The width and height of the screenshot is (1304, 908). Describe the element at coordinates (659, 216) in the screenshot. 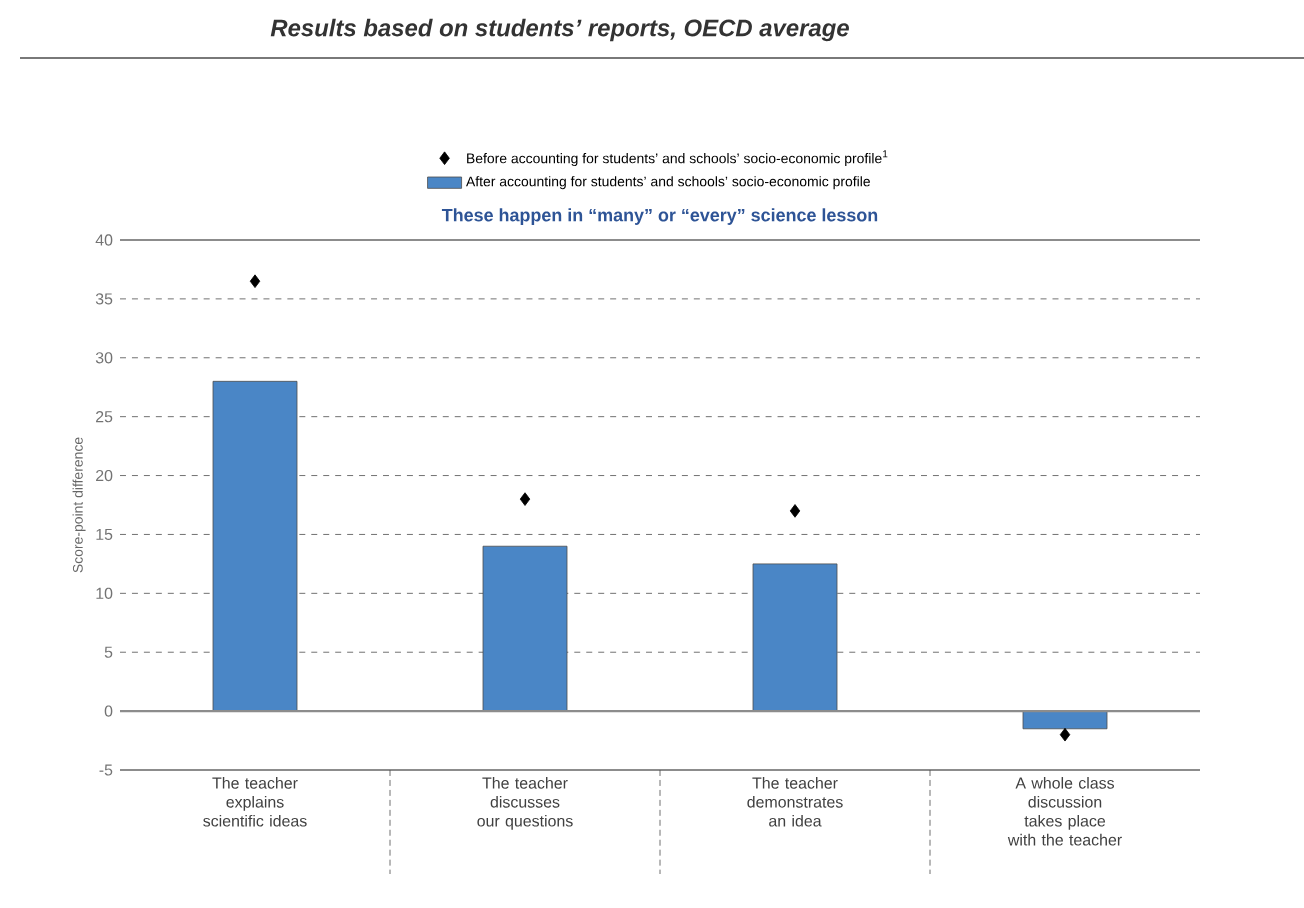

I see `chart-subtitle: These happen in “many” or “every” science lesson` at that location.